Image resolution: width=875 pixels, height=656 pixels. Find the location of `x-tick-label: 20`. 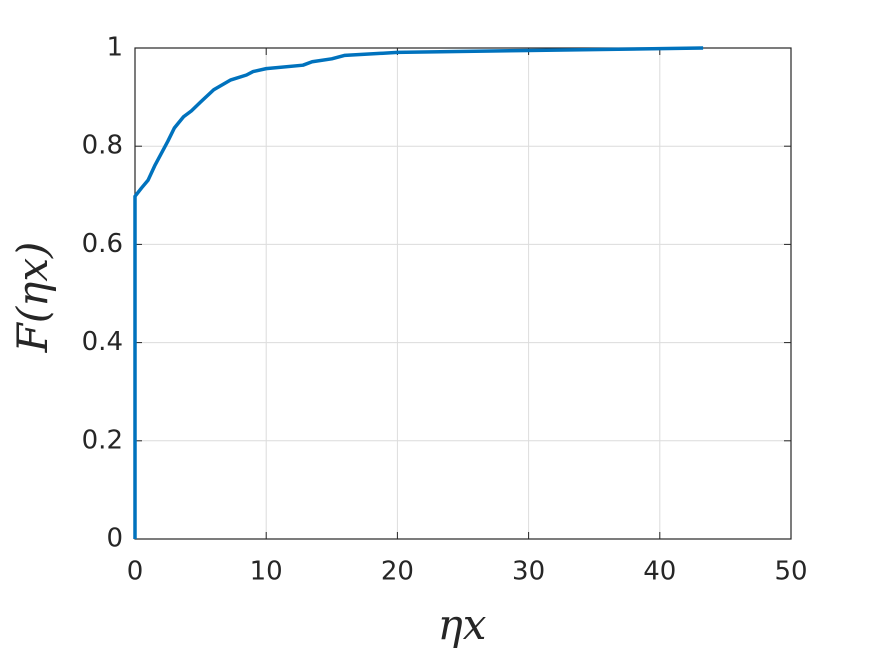

x-tick-label: 20 is located at coordinates (397, 572).